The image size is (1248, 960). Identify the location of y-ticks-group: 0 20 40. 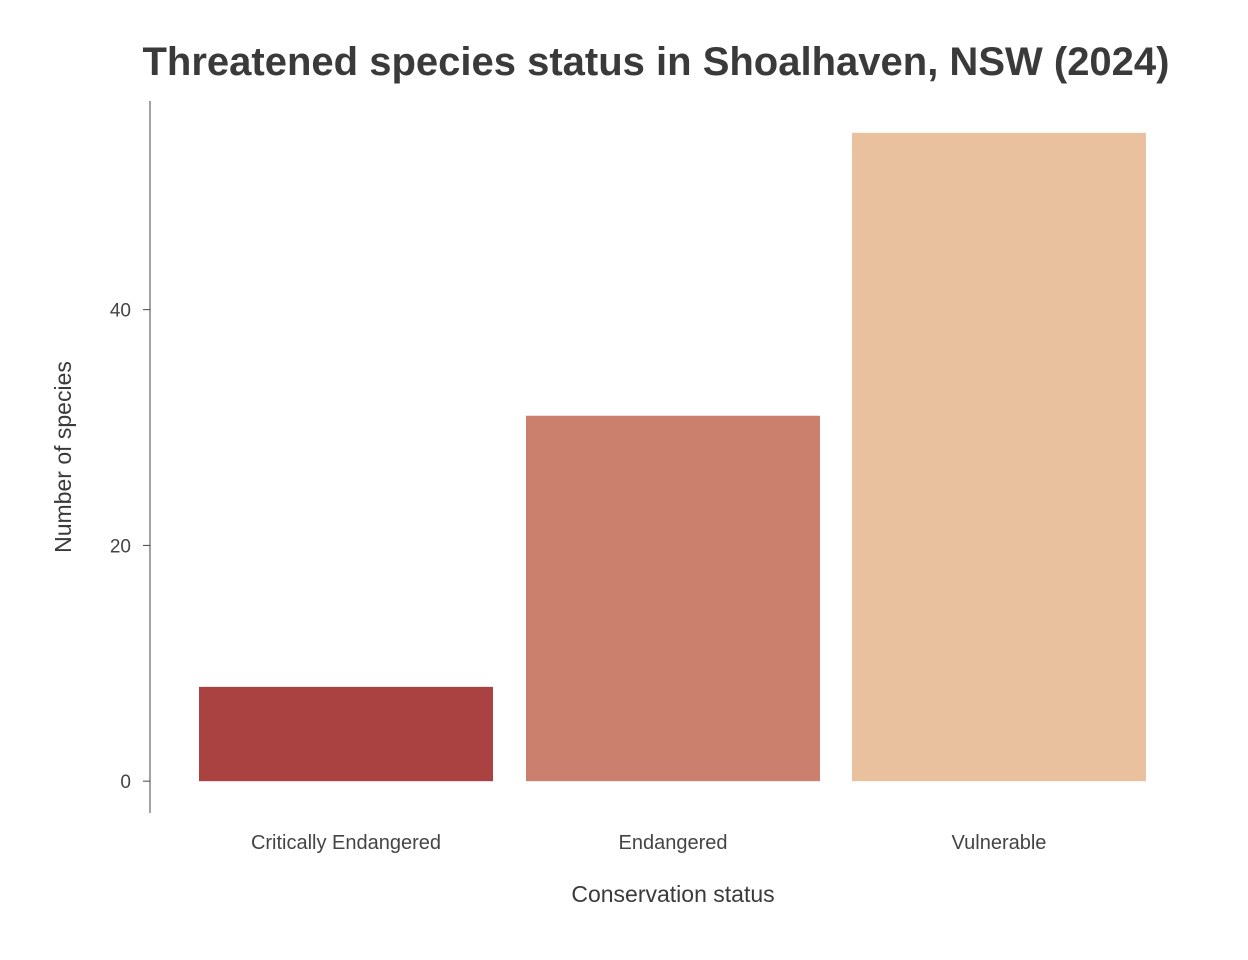
(130, 547).